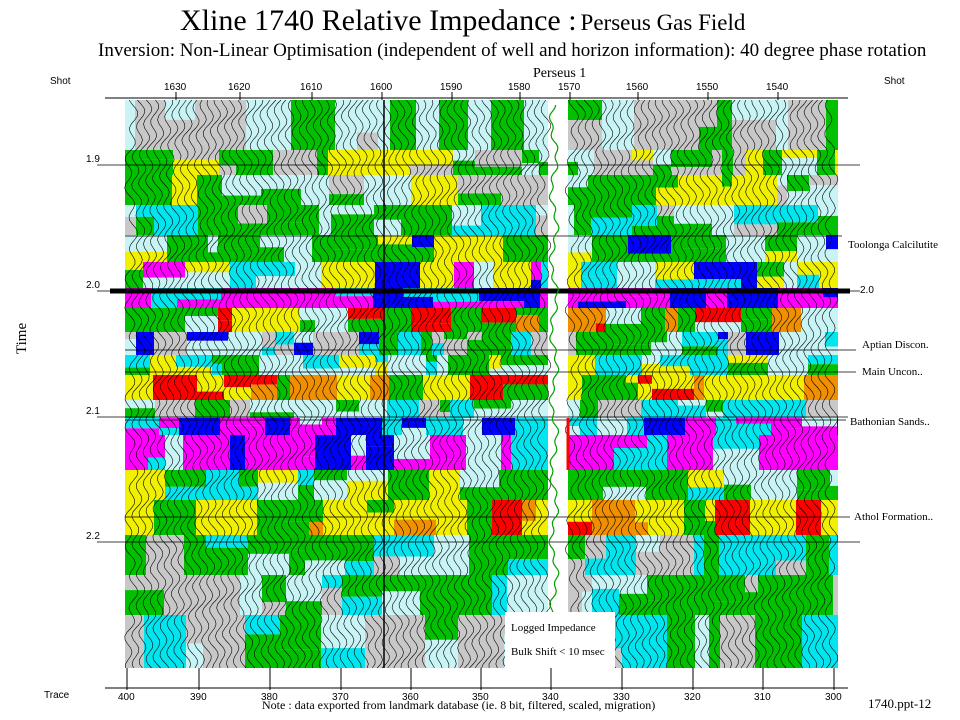 The image size is (960, 720). I want to click on shot-tick-label: 1560, so click(637, 87).